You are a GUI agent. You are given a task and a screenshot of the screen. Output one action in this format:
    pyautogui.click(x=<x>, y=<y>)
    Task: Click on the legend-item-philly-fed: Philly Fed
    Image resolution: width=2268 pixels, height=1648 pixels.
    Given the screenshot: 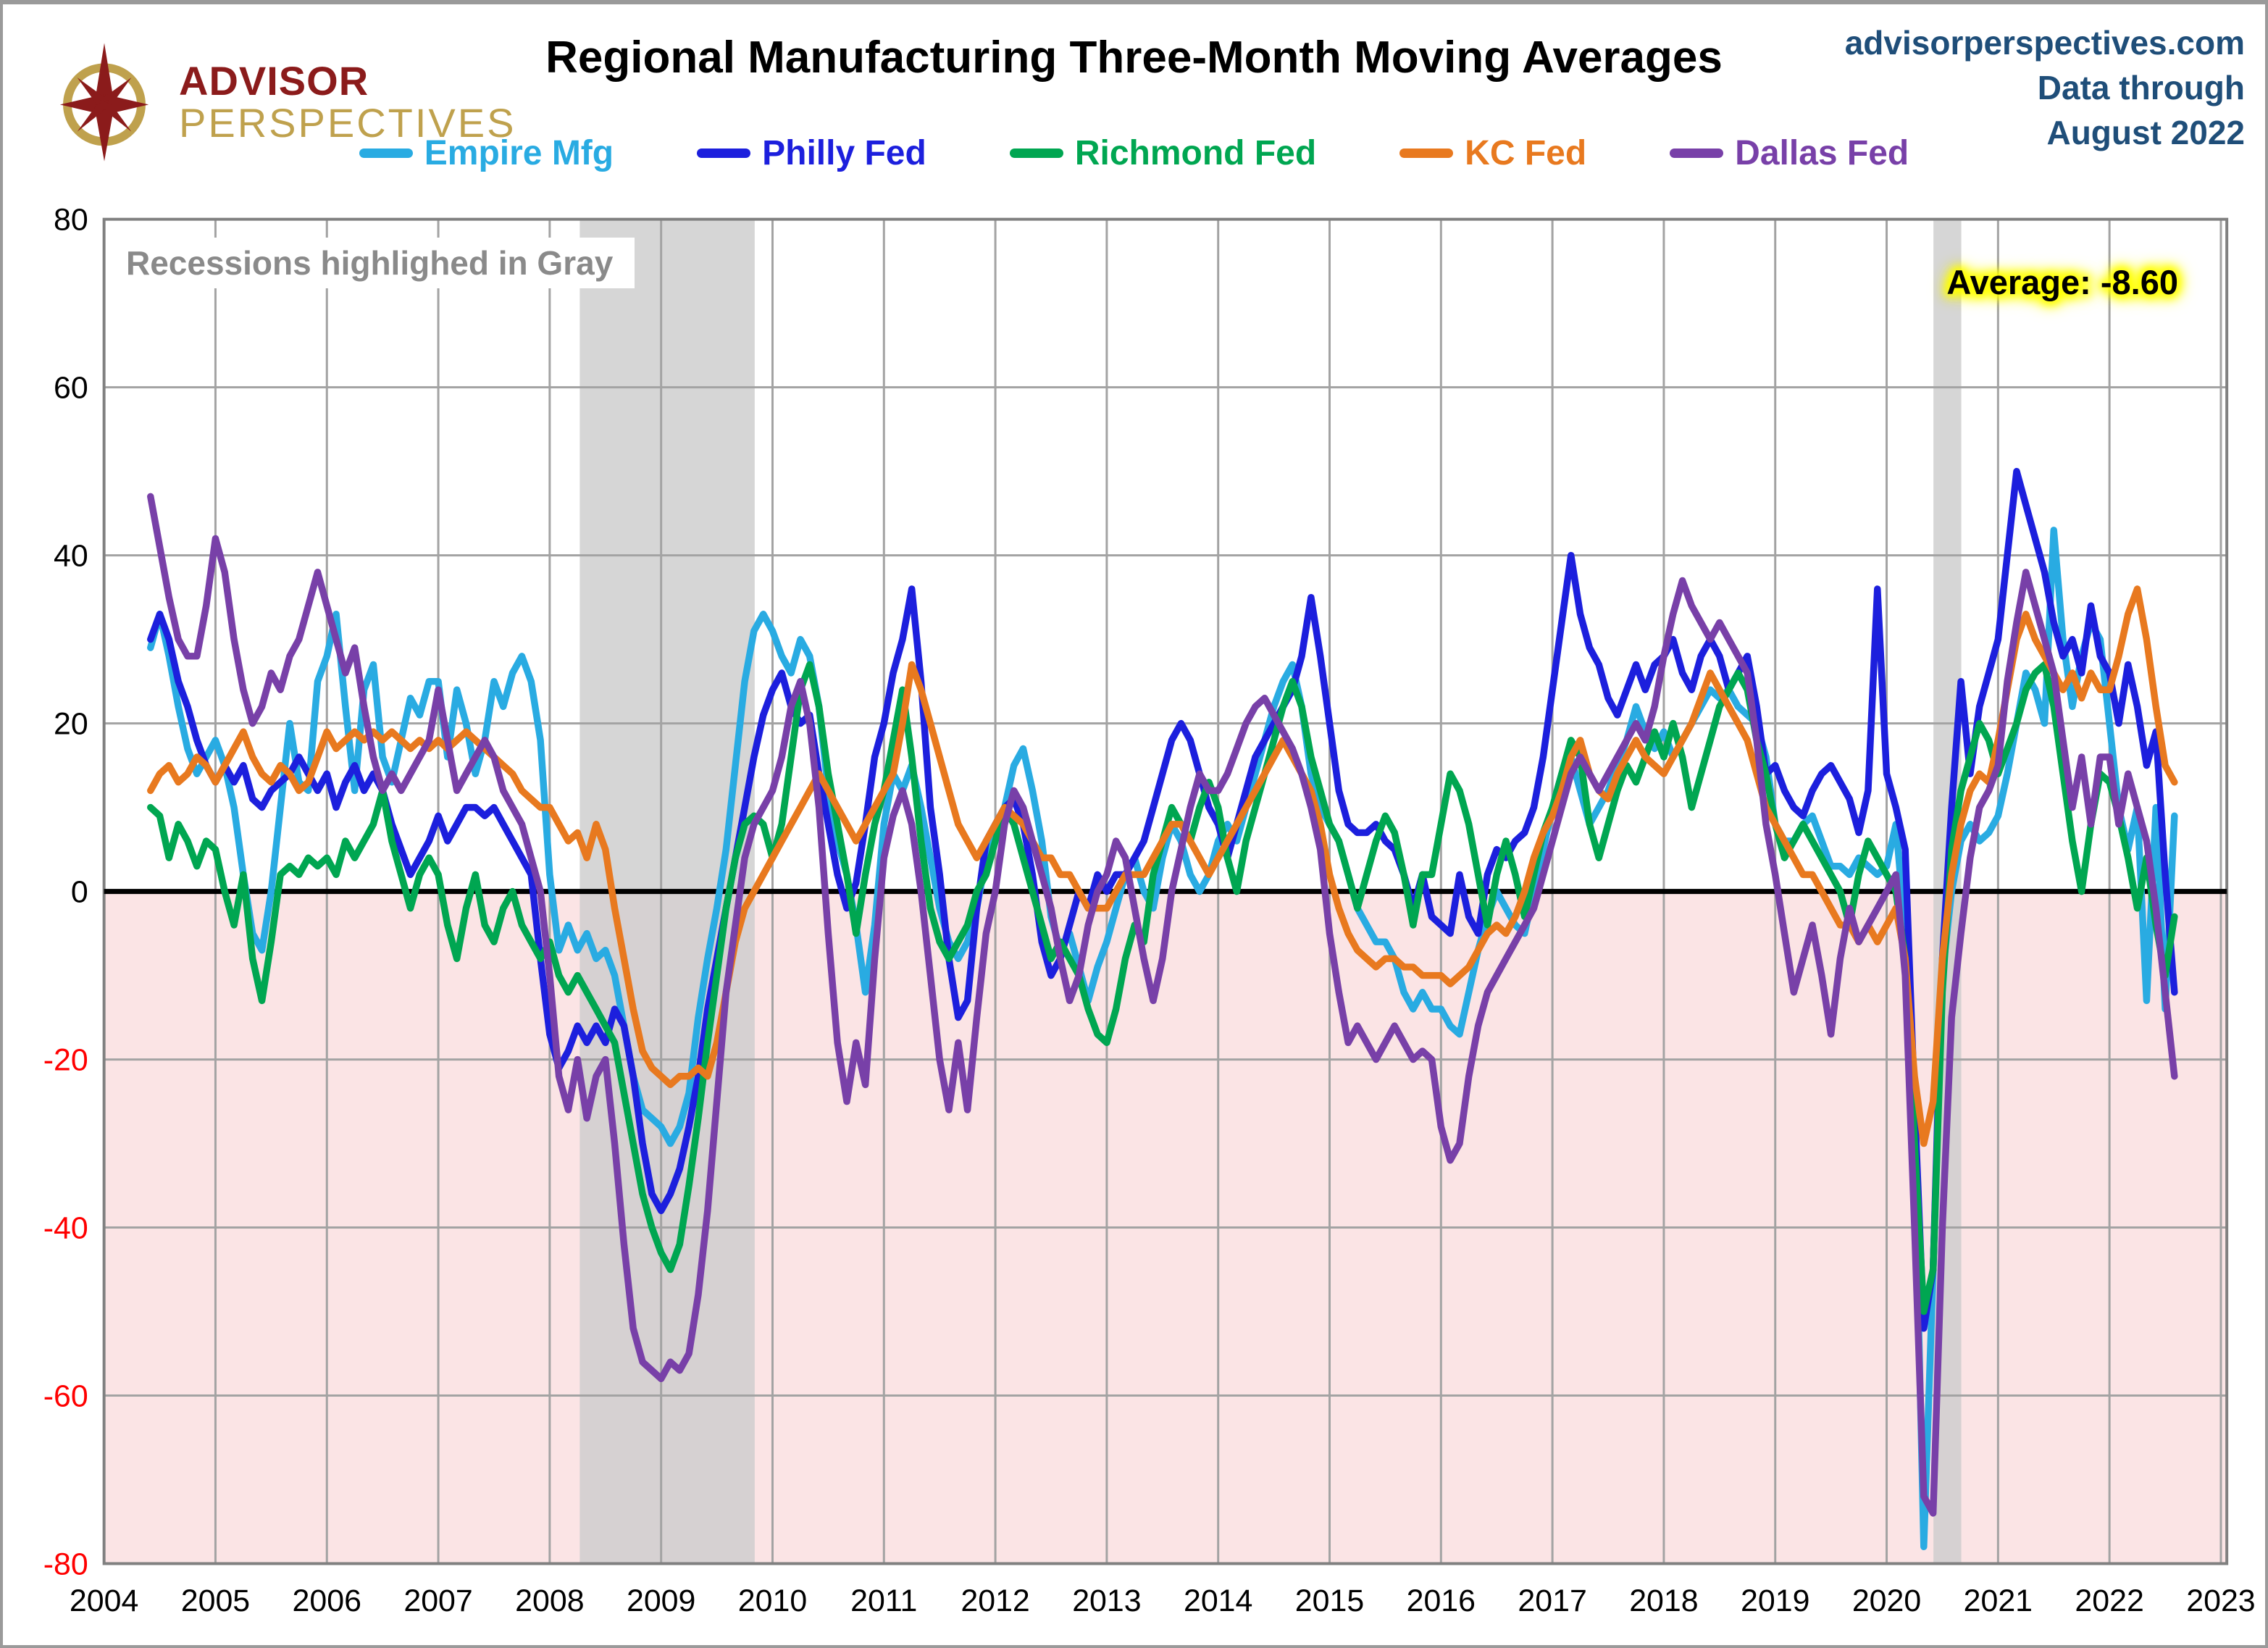 What is the action you would take?
    pyautogui.click(x=812, y=153)
    